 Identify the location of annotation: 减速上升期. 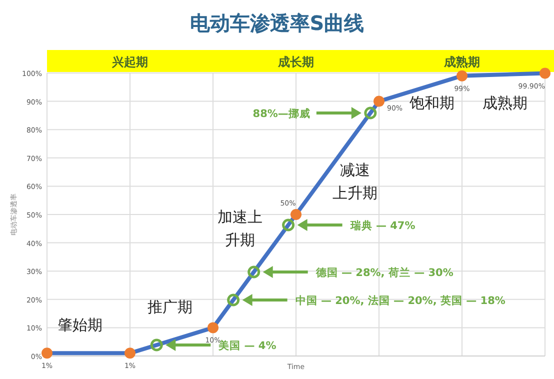
(355, 181).